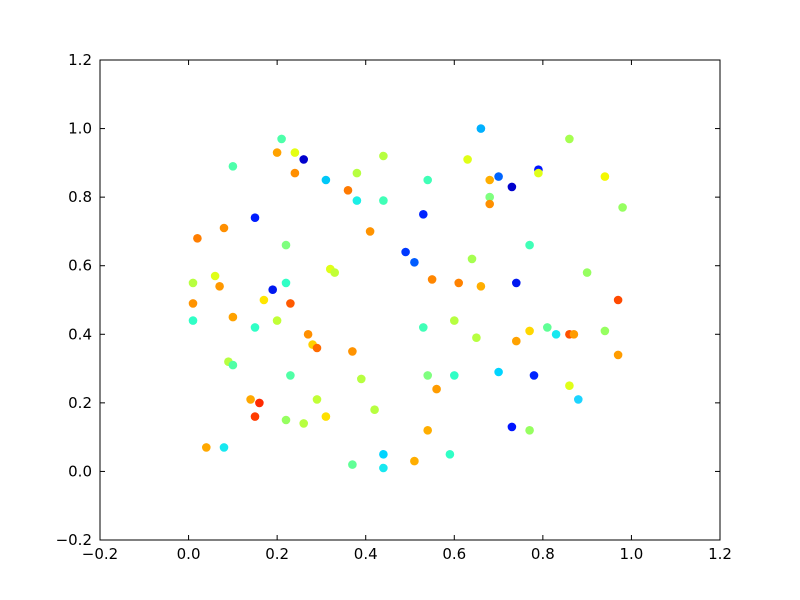  I want to click on x-tick-labels: −0.2 0.0 0.2 0.4 0.6 0.8 1.0 1.2, so click(407, 554).